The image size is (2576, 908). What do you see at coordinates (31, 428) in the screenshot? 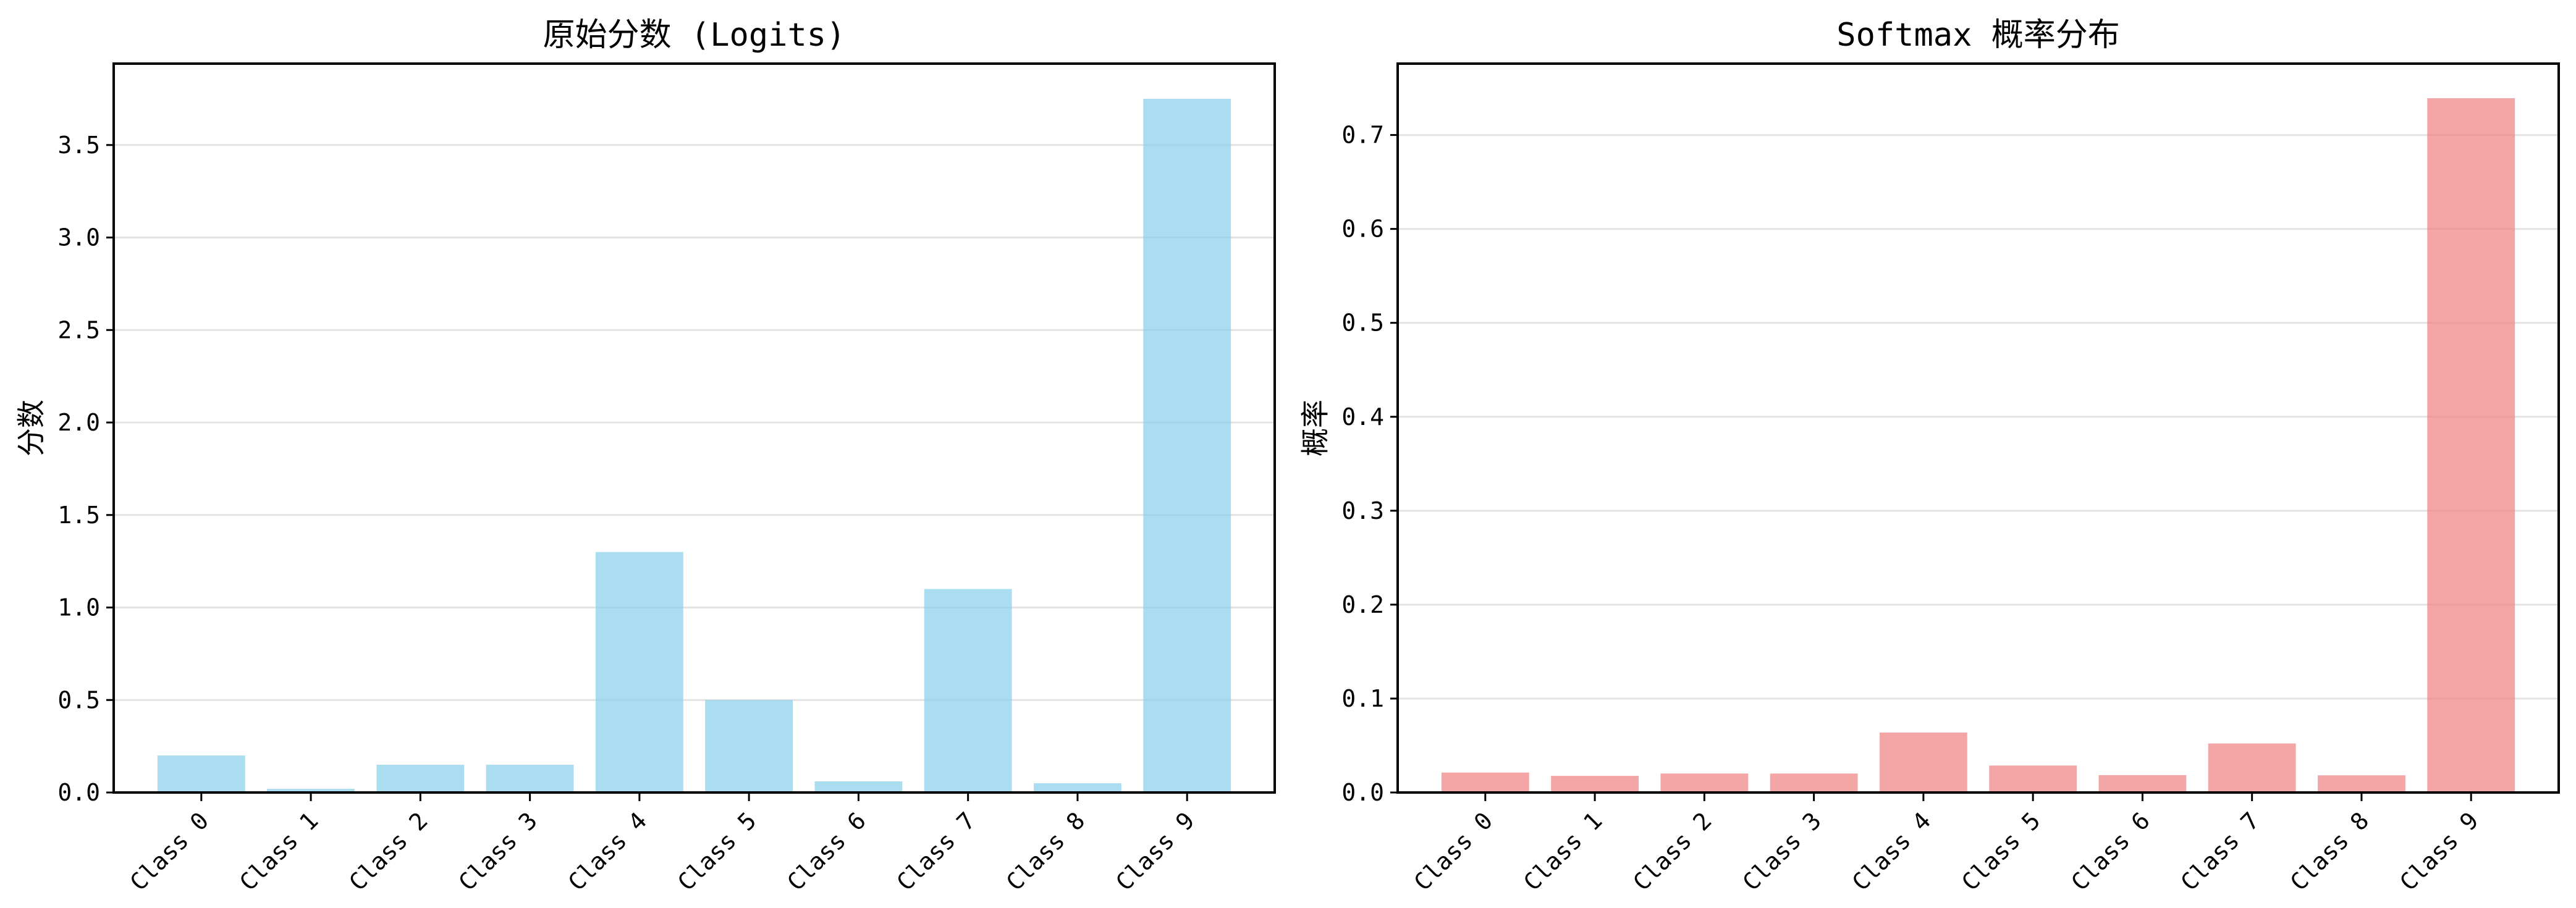
I see `y-axis-label: 分数` at bounding box center [31, 428].